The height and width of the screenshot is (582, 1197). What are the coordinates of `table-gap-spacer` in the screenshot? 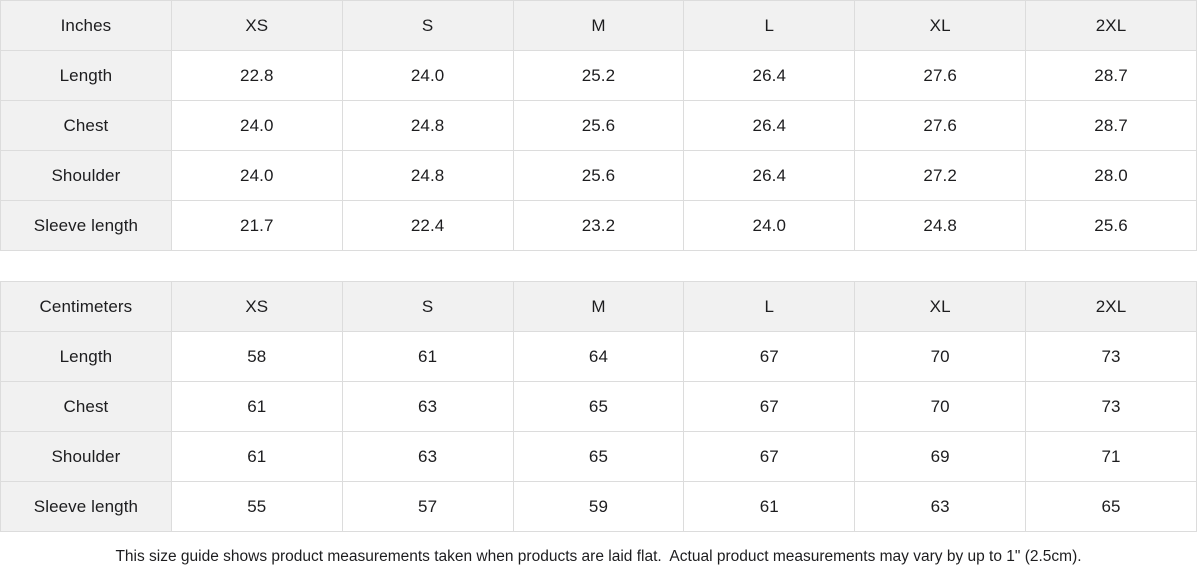 It's located at (598, 266).